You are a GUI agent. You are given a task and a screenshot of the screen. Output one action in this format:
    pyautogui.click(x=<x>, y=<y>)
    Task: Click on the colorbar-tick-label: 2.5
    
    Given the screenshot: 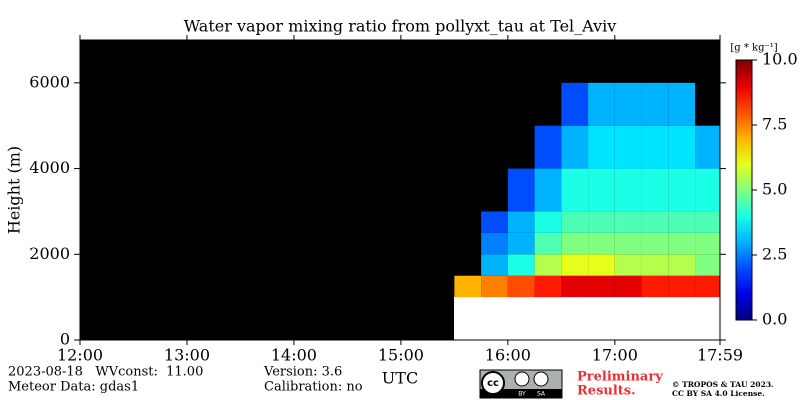 What is the action you would take?
    pyautogui.click(x=774, y=254)
    